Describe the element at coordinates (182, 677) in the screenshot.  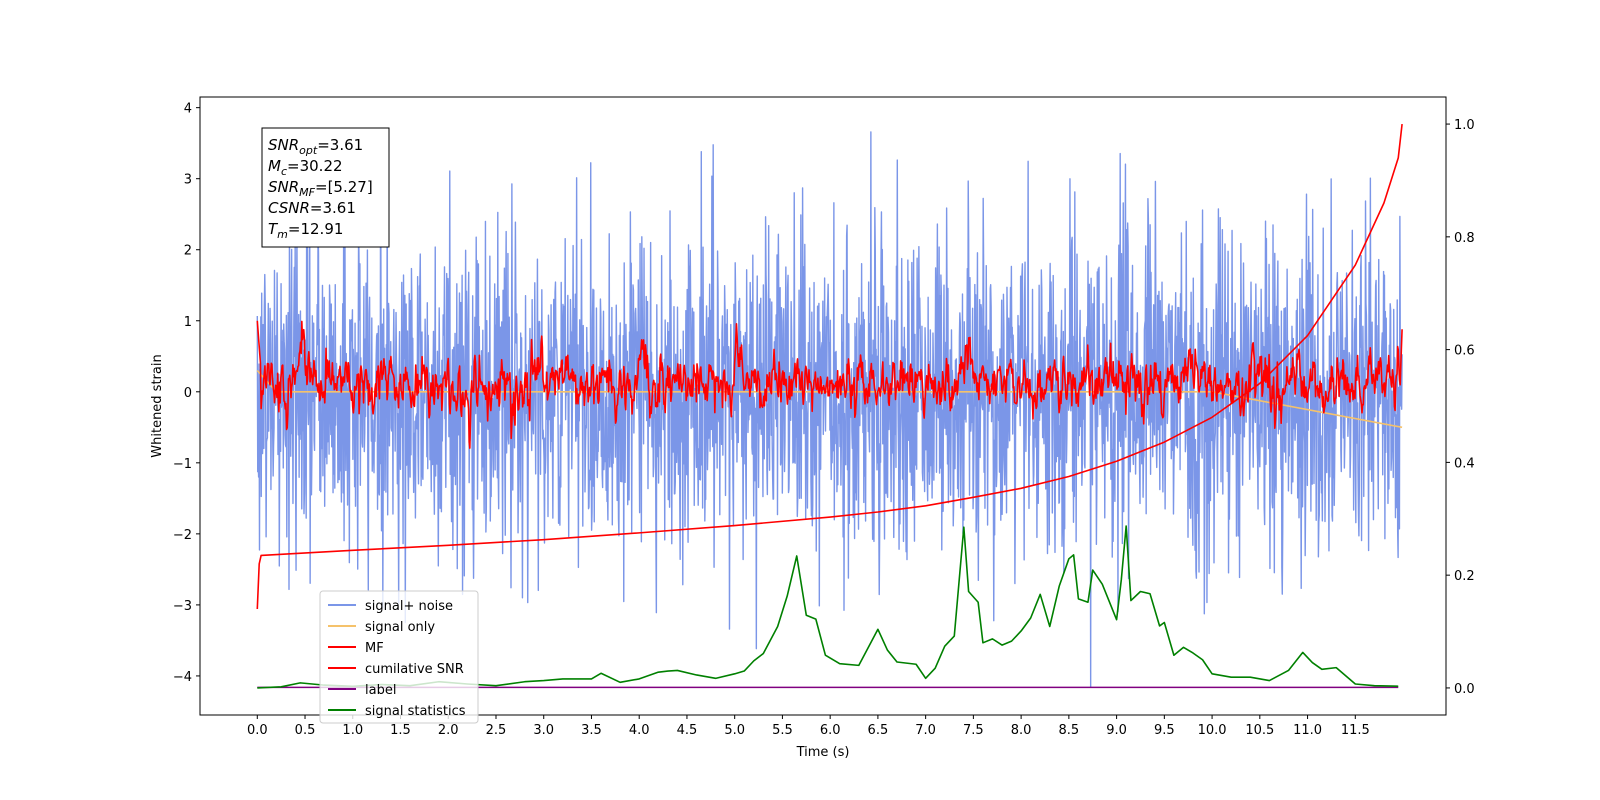
I see `y-tick-label: −4` at that location.